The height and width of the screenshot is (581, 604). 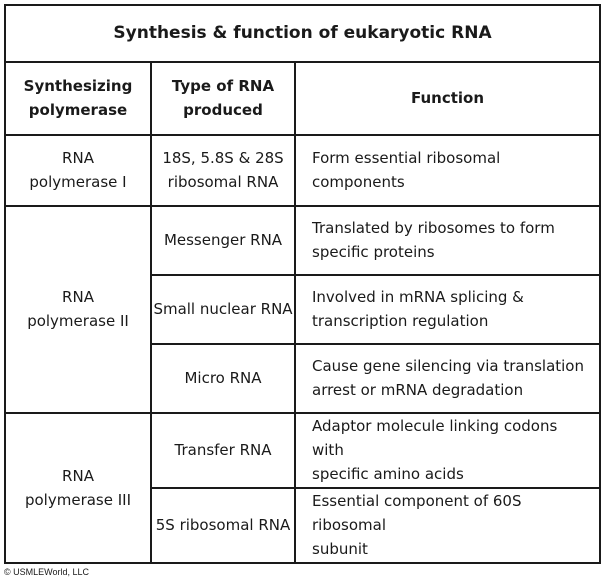 I want to click on function-line1: Translated by ribosomes to form, so click(x=433, y=228).